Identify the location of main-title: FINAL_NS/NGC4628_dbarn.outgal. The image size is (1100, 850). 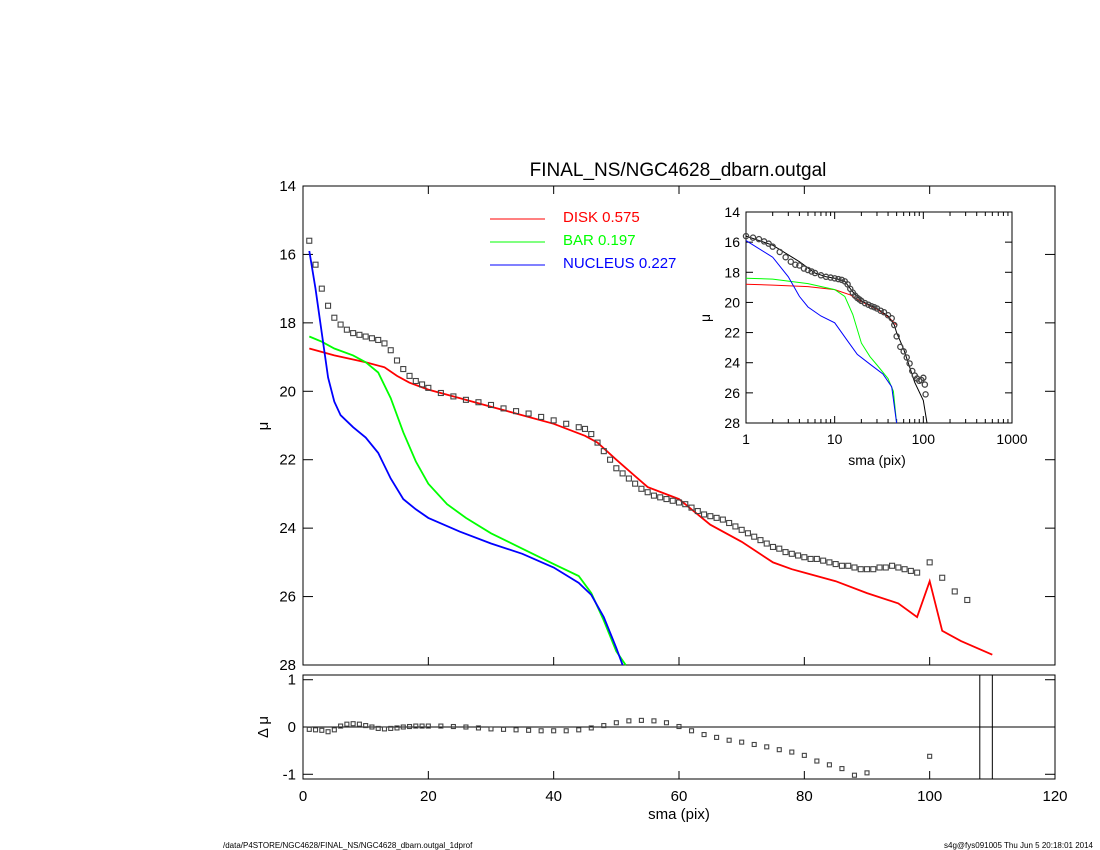
(678, 170).